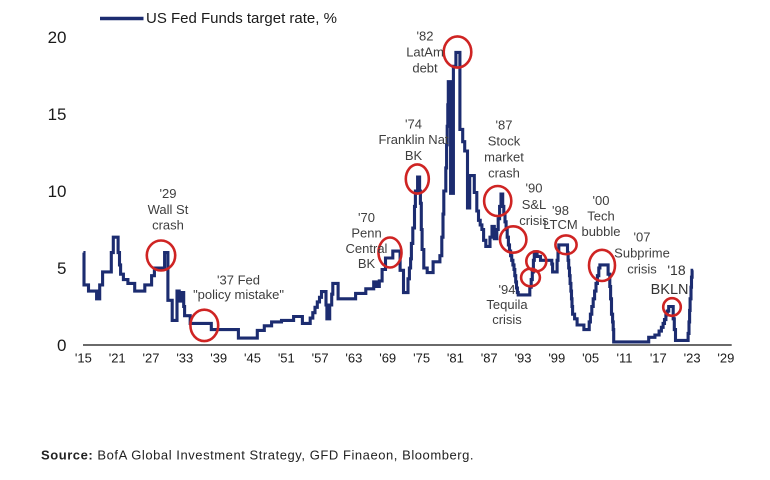  What do you see at coordinates (600, 231) in the screenshot?
I see `svg-text: bubble` at bounding box center [600, 231].